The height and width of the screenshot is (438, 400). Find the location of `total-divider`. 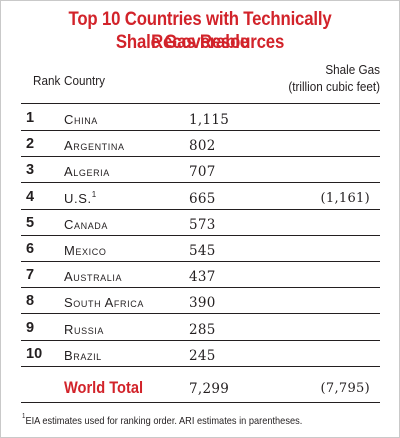

total-divider is located at coordinates (200, 402).